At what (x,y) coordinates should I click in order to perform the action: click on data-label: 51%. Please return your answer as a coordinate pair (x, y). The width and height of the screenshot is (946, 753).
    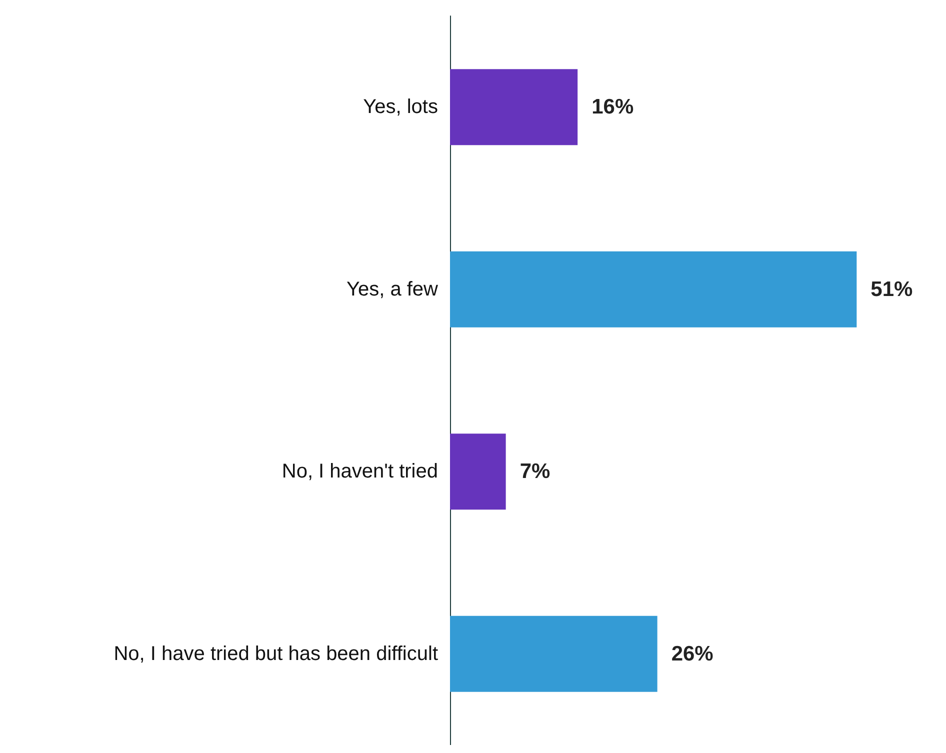
    Looking at the image, I should click on (892, 289).